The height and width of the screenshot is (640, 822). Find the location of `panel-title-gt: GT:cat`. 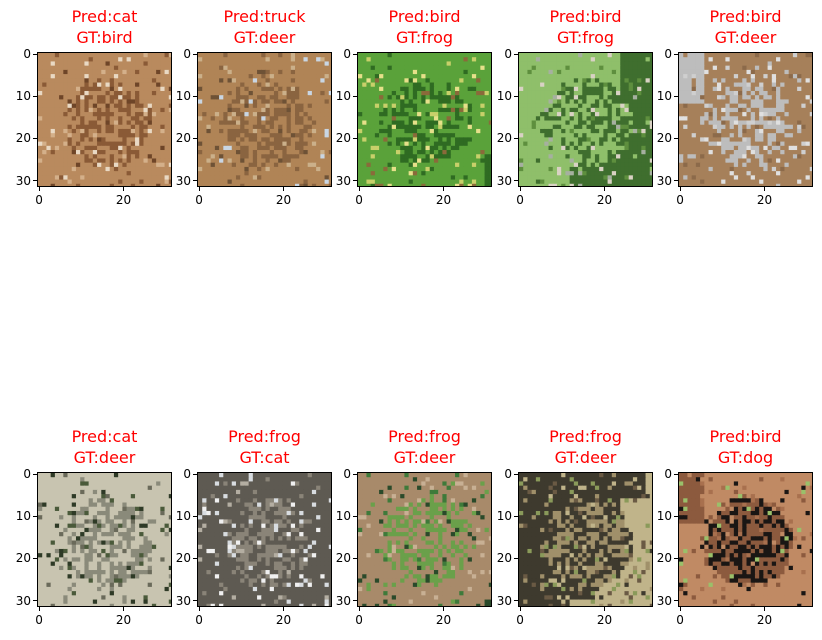

panel-title-gt: GT:cat is located at coordinates (264, 457).